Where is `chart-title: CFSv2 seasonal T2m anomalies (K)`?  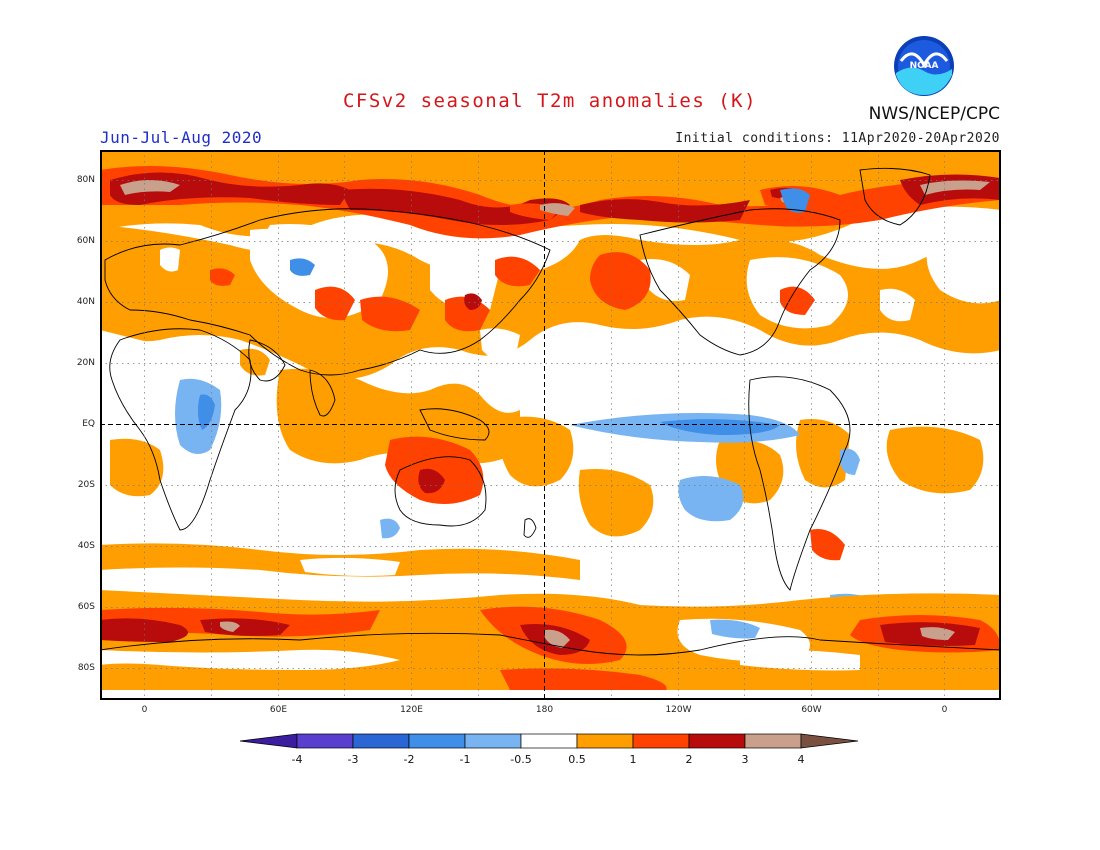 chart-title: CFSv2 seasonal T2m anomalies (K) is located at coordinates (550, 101).